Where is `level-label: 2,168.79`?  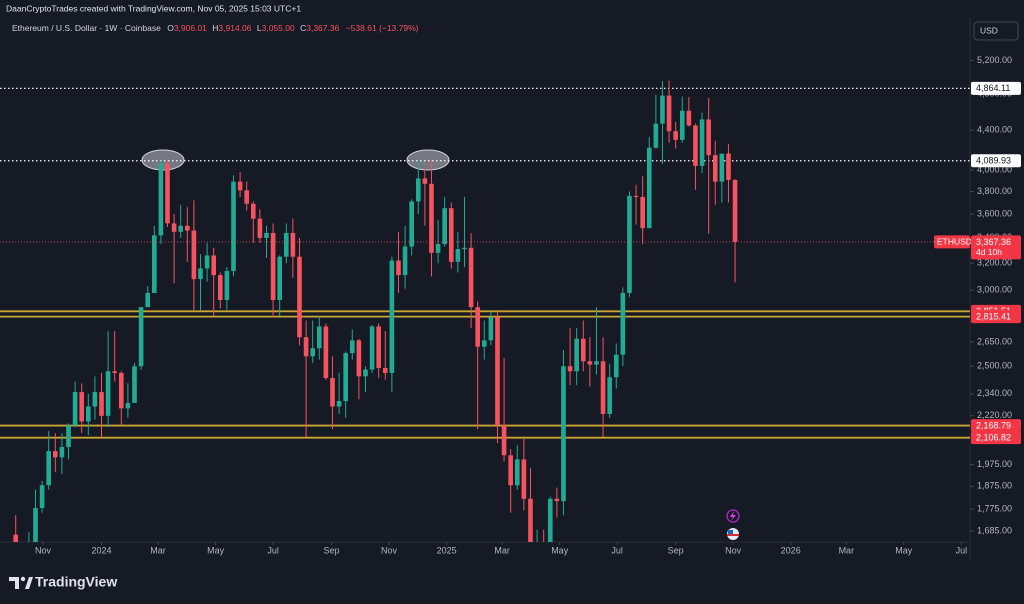
level-label: 2,168.79 is located at coordinates (993, 425).